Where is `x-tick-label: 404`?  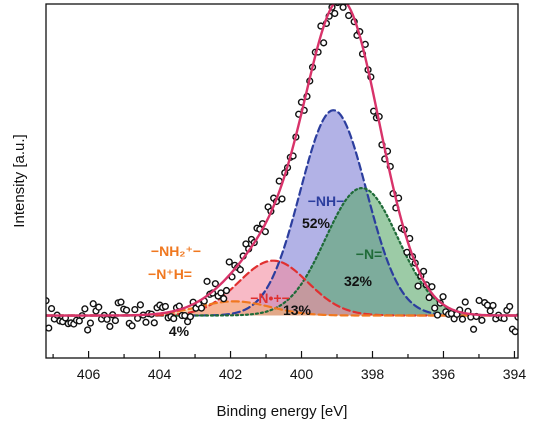 x-tick-label: 404 is located at coordinates (160, 374).